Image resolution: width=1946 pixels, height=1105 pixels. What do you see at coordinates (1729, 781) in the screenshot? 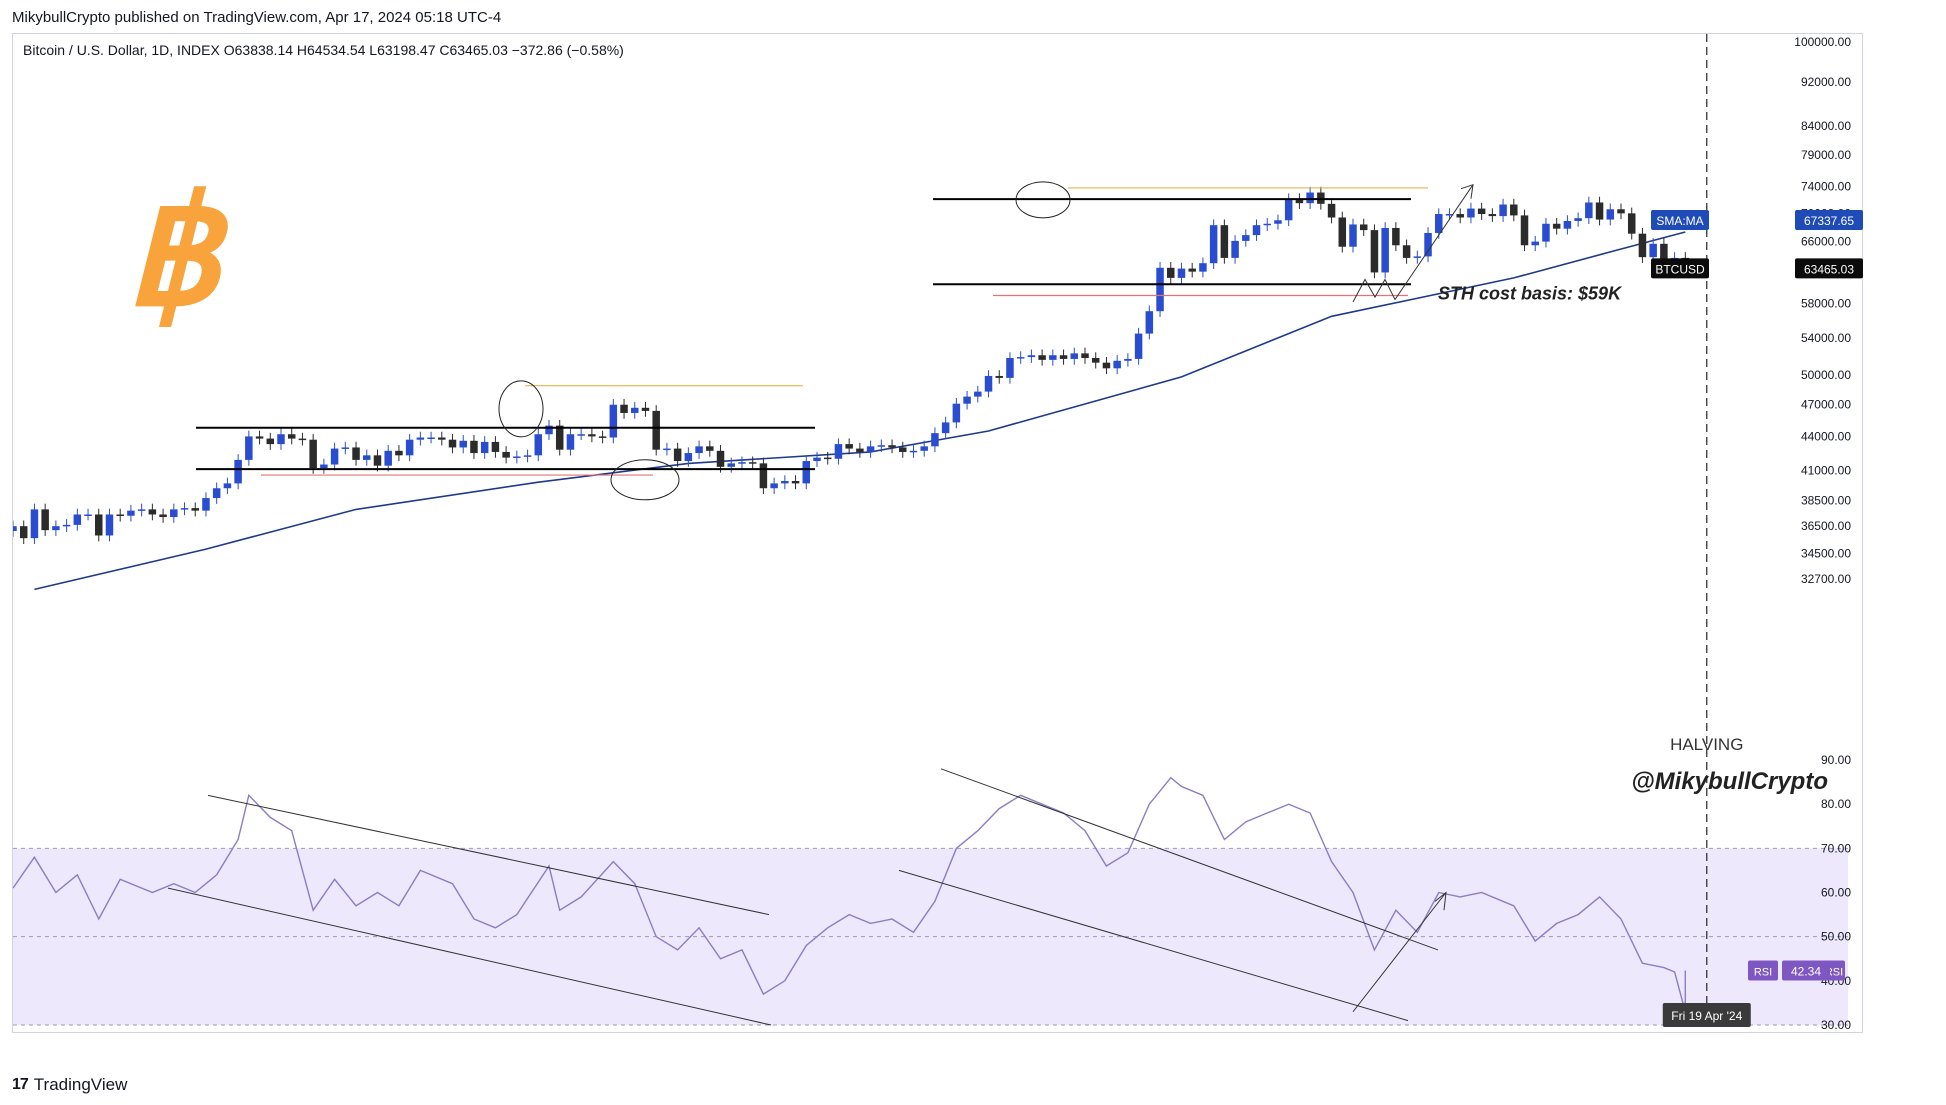
I see `watermark: @MikybullCrypto` at bounding box center [1729, 781].